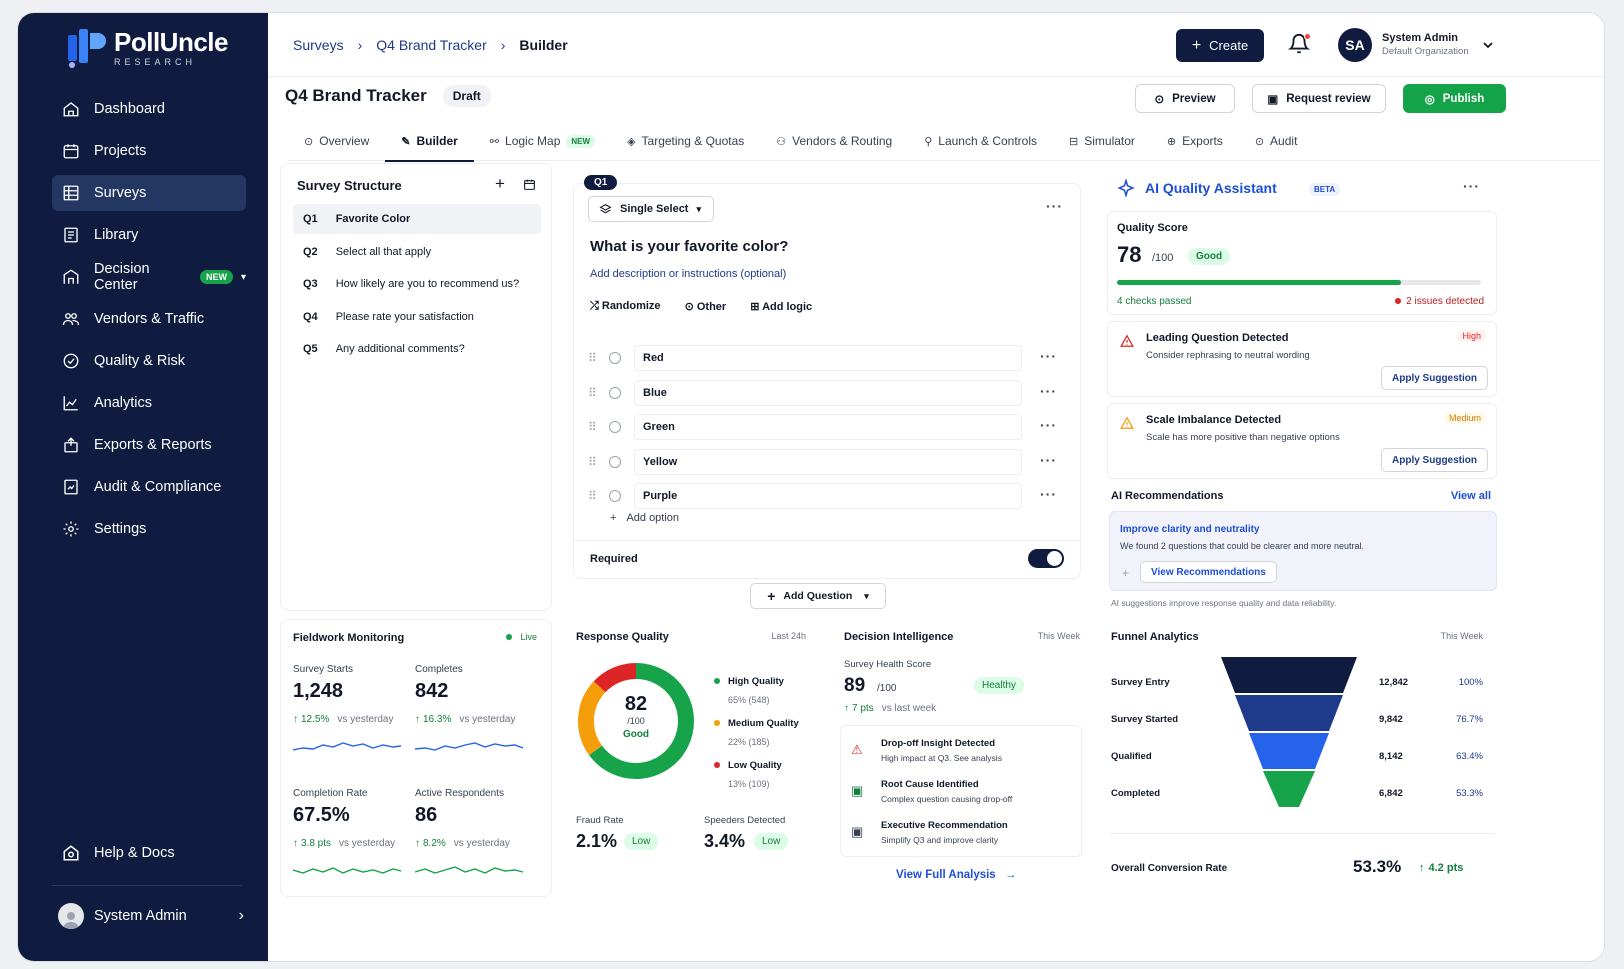 Image resolution: width=1624 pixels, height=969 pixels. I want to click on sidebar-item-label: Vendors & Traffic, so click(149, 319).